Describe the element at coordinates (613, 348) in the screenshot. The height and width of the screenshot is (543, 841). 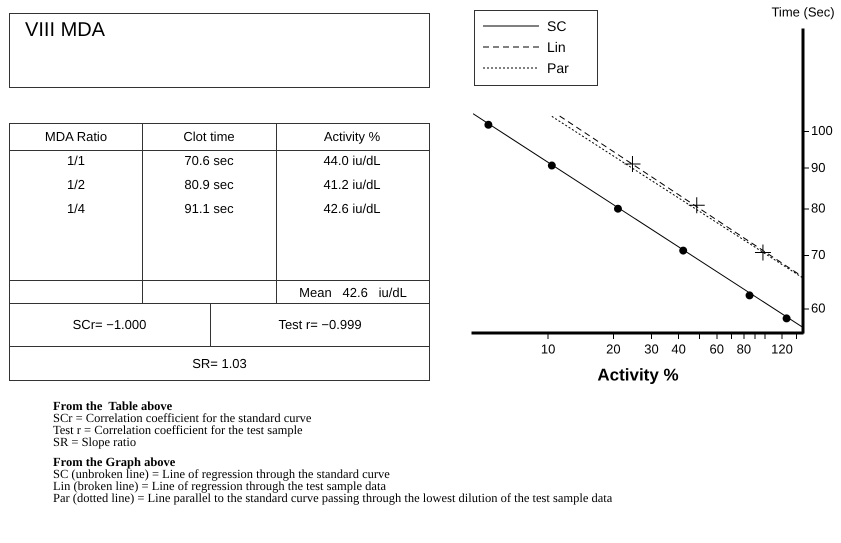
I see `x-tick-label: 20` at that location.